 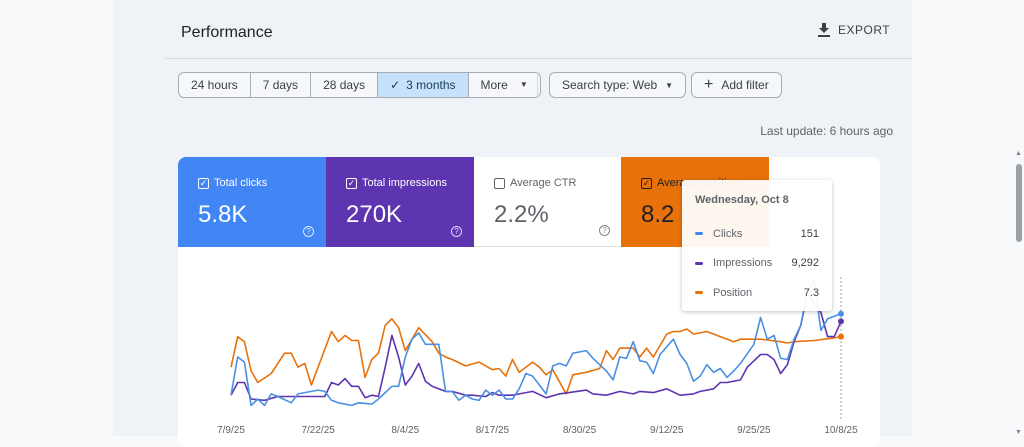 What do you see at coordinates (809, 233) in the screenshot?
I see `tooltip-value: 151` at bounding box center [809, 233].